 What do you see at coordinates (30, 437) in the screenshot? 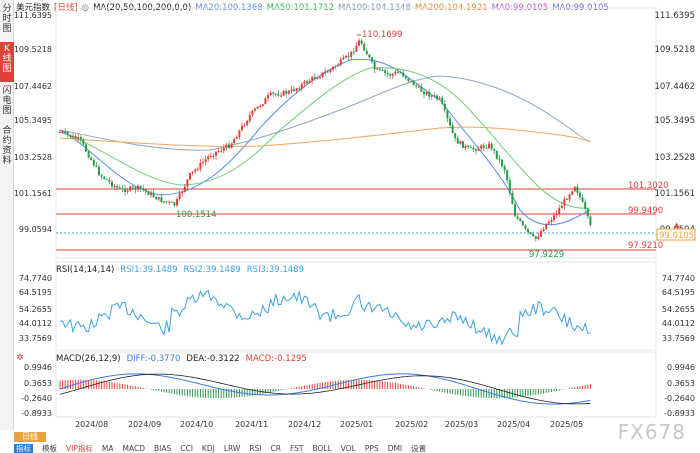
I see `period-button: 日线` at bounding box center [30, 437].